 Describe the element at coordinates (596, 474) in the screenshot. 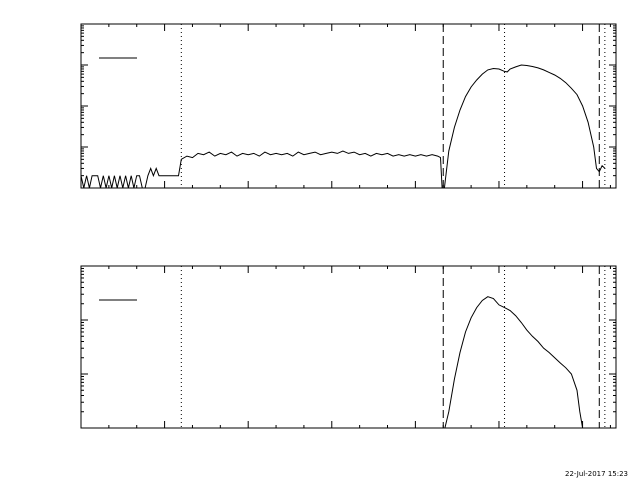

I see `timestamp-footer: 22-Jul-2017 15:23` at that location.